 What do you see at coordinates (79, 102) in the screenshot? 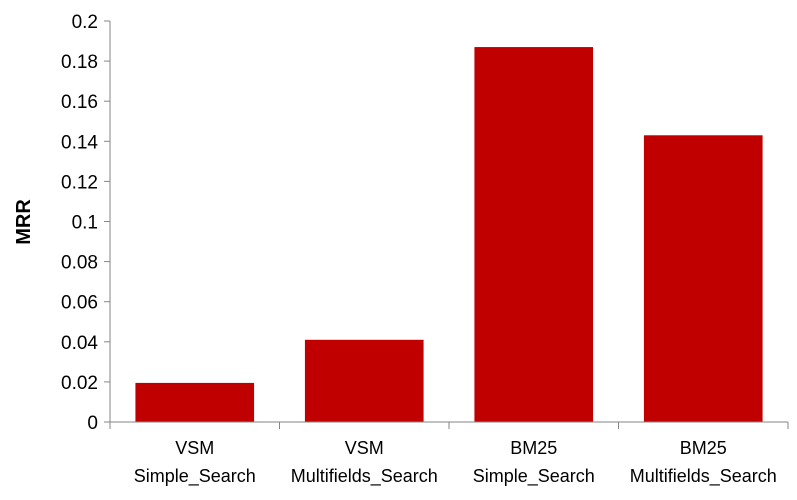
I see `y-tick-label: 0.16` at bounding box center [79, 102].